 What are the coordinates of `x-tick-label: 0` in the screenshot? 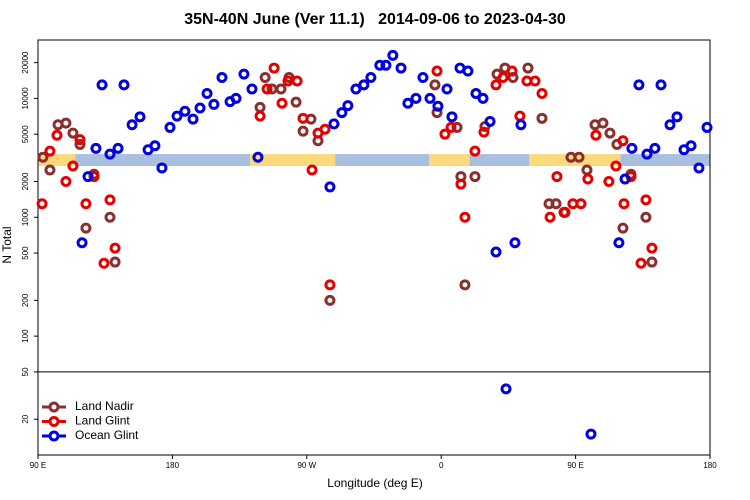 It's located at (441, 465).